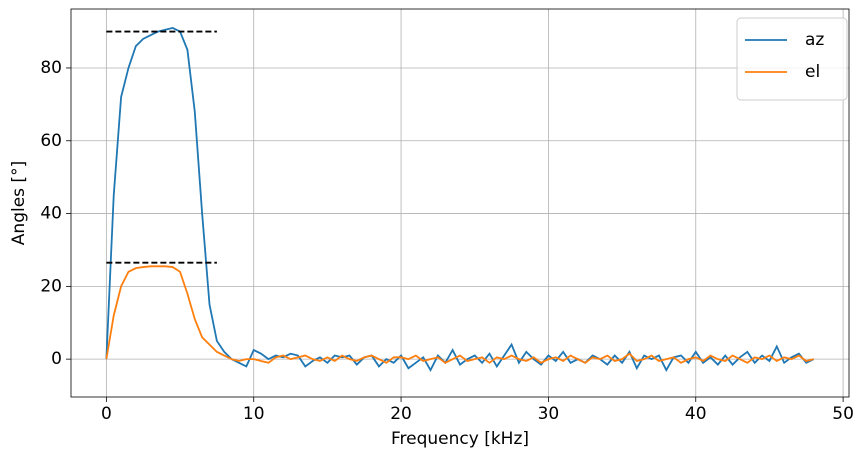 Image resolution: width=864 pixels, height=460 pixels. What do you see at coordinates (696, 414) in the screenshot?
I see `x-tick-label: 40` at bounding box center [696, 414].